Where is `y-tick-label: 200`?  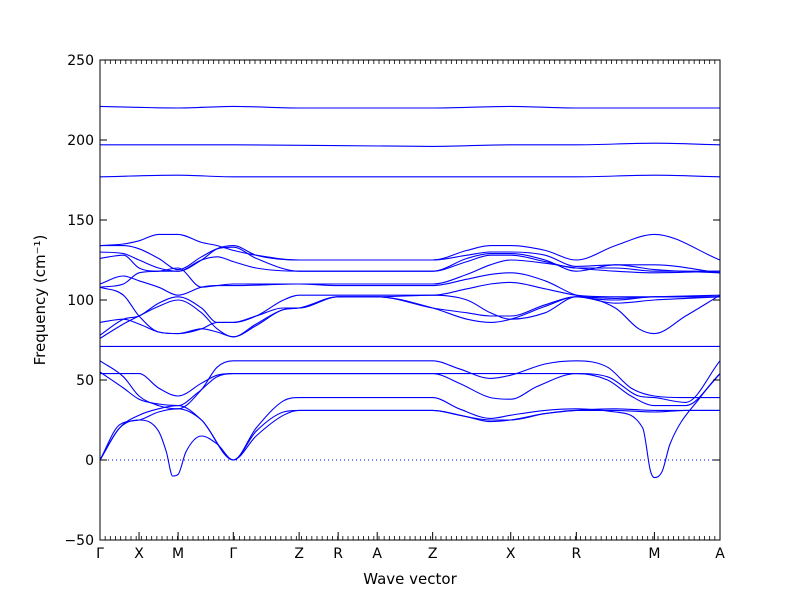 y-tick-label: 200 is located at coordinates (80, 141).